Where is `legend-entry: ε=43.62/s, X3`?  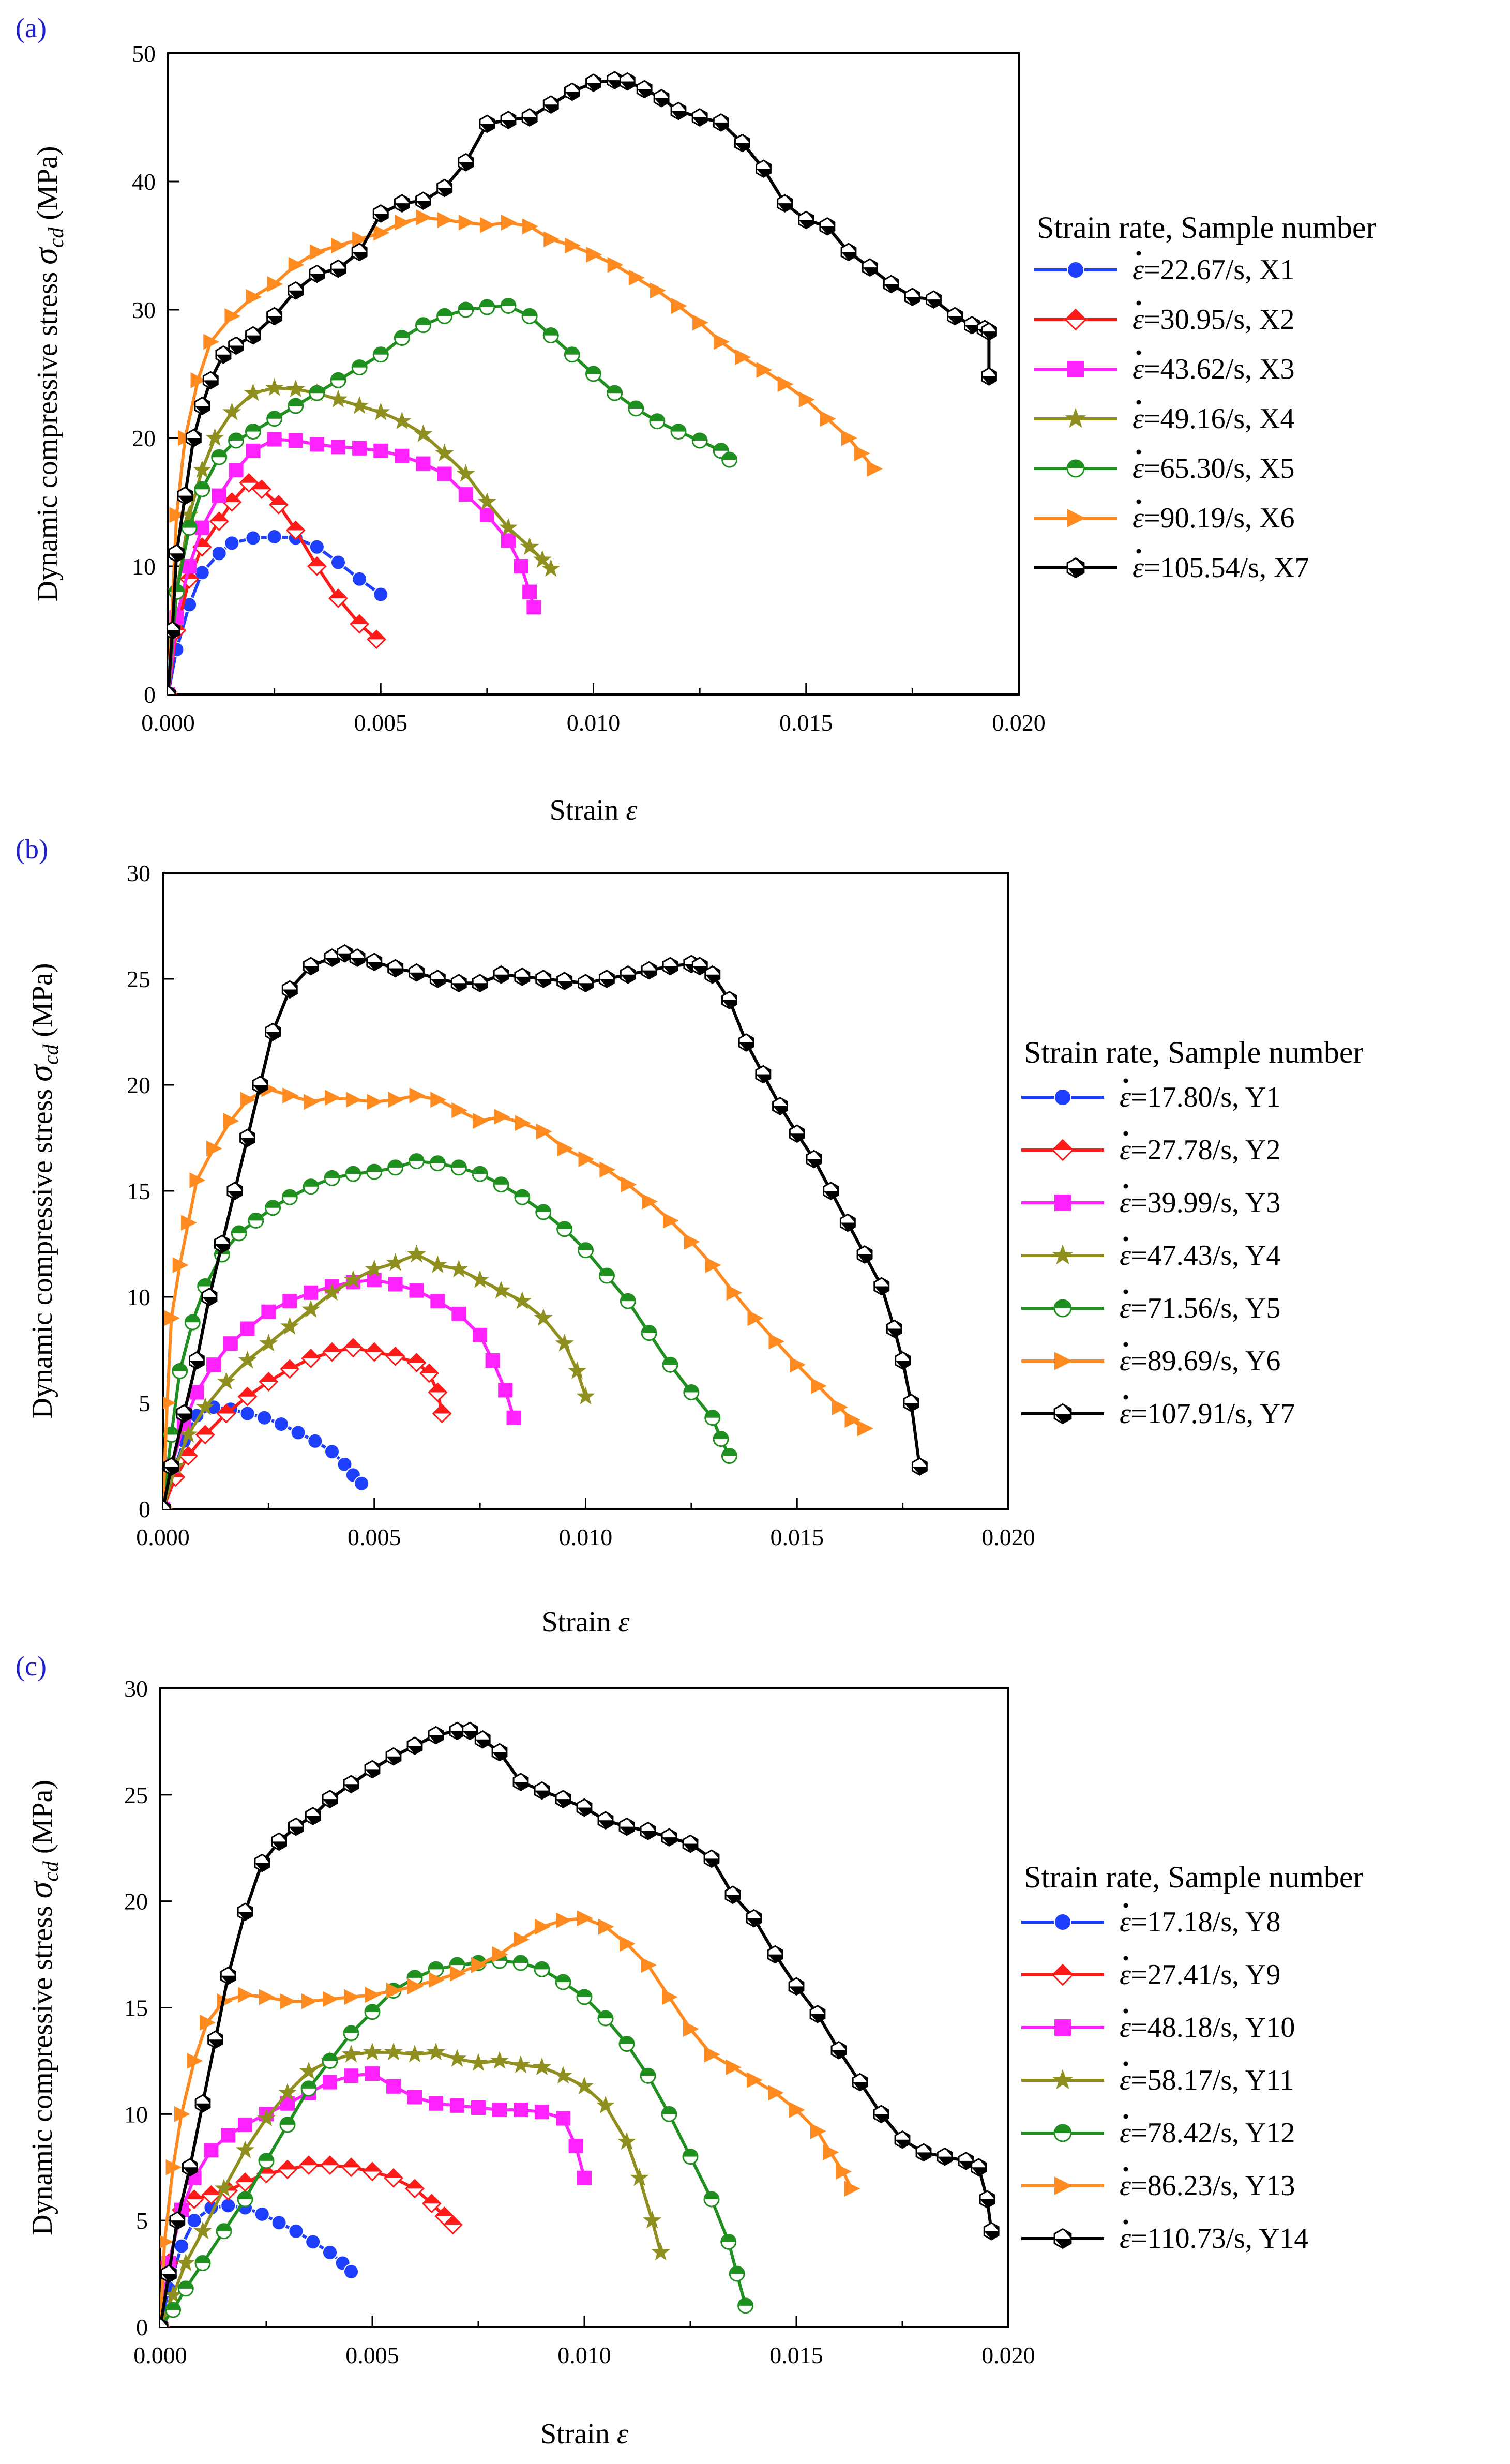
legend-entry: ε=43.62/s, X3 is located at coordinates (1164, 368).